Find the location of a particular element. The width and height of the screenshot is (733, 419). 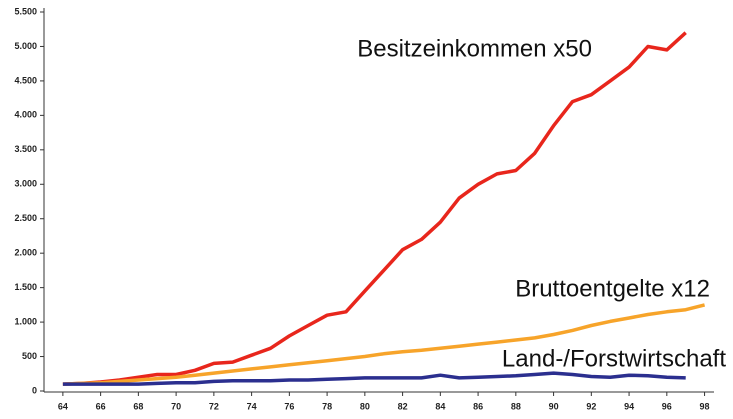

y-tick-label: 4.000 is located at coordinates (25, 115).